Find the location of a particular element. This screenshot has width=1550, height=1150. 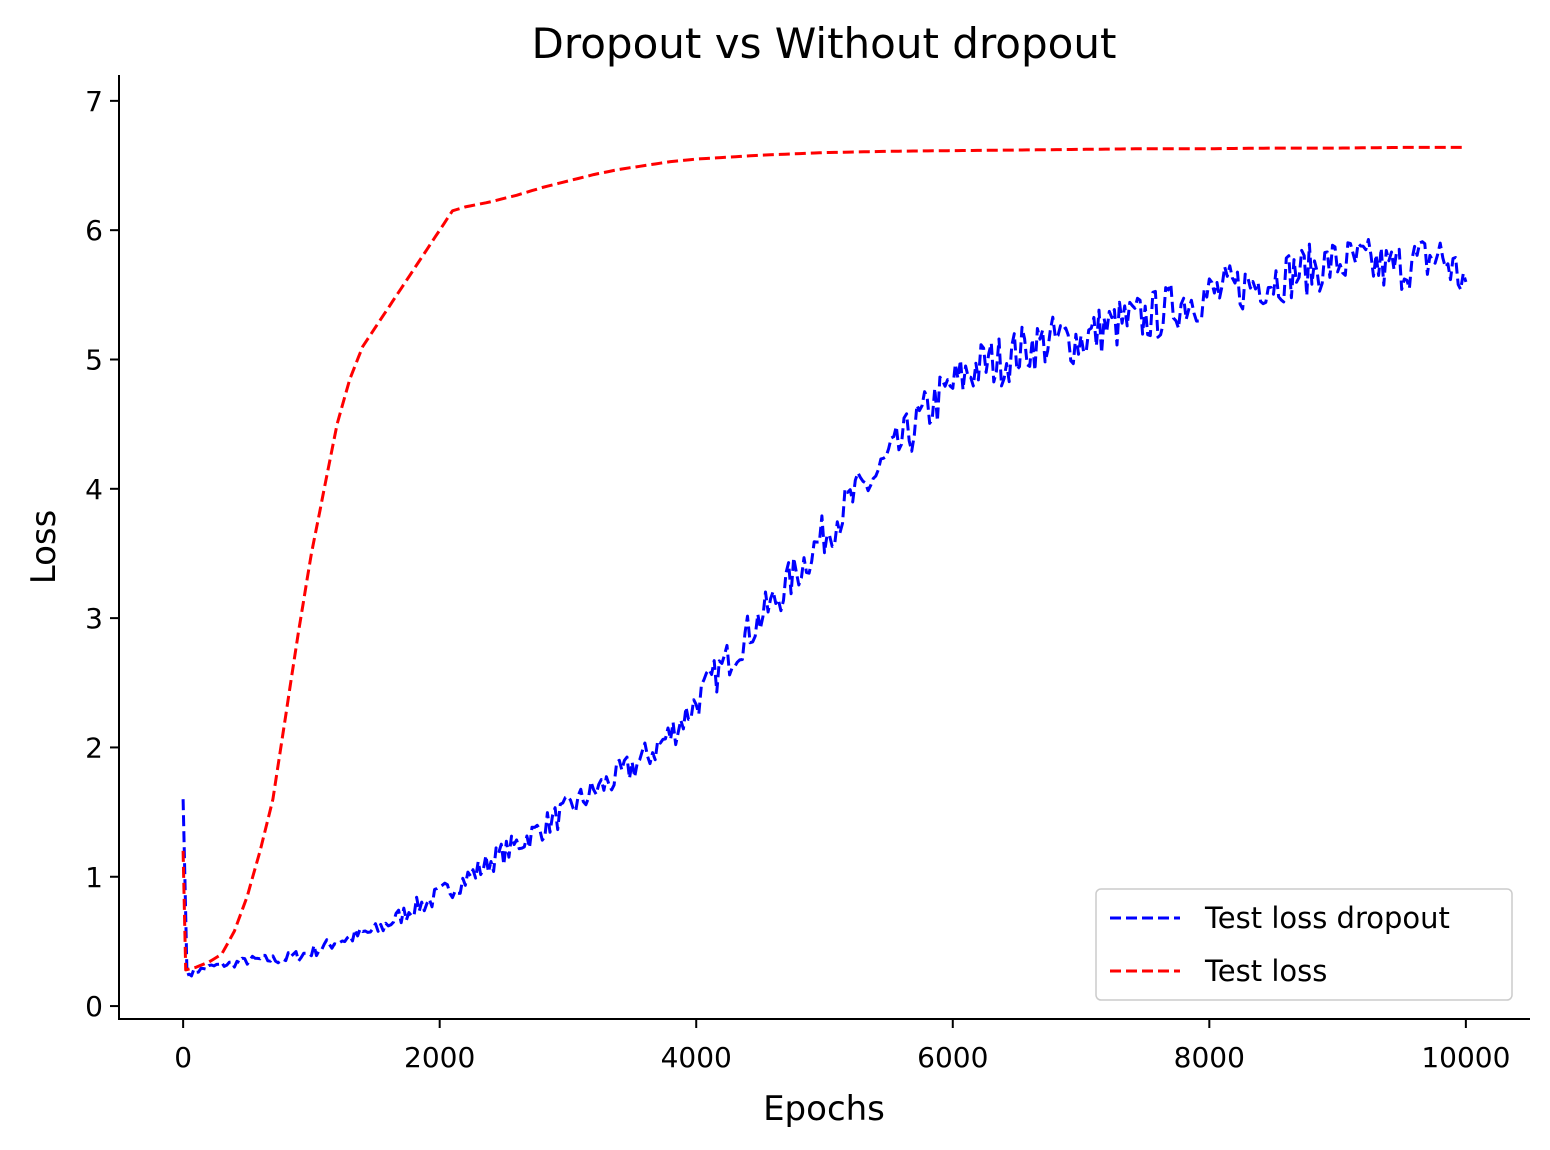

y-tick-label: 4 is located at coordinates (94, 489).